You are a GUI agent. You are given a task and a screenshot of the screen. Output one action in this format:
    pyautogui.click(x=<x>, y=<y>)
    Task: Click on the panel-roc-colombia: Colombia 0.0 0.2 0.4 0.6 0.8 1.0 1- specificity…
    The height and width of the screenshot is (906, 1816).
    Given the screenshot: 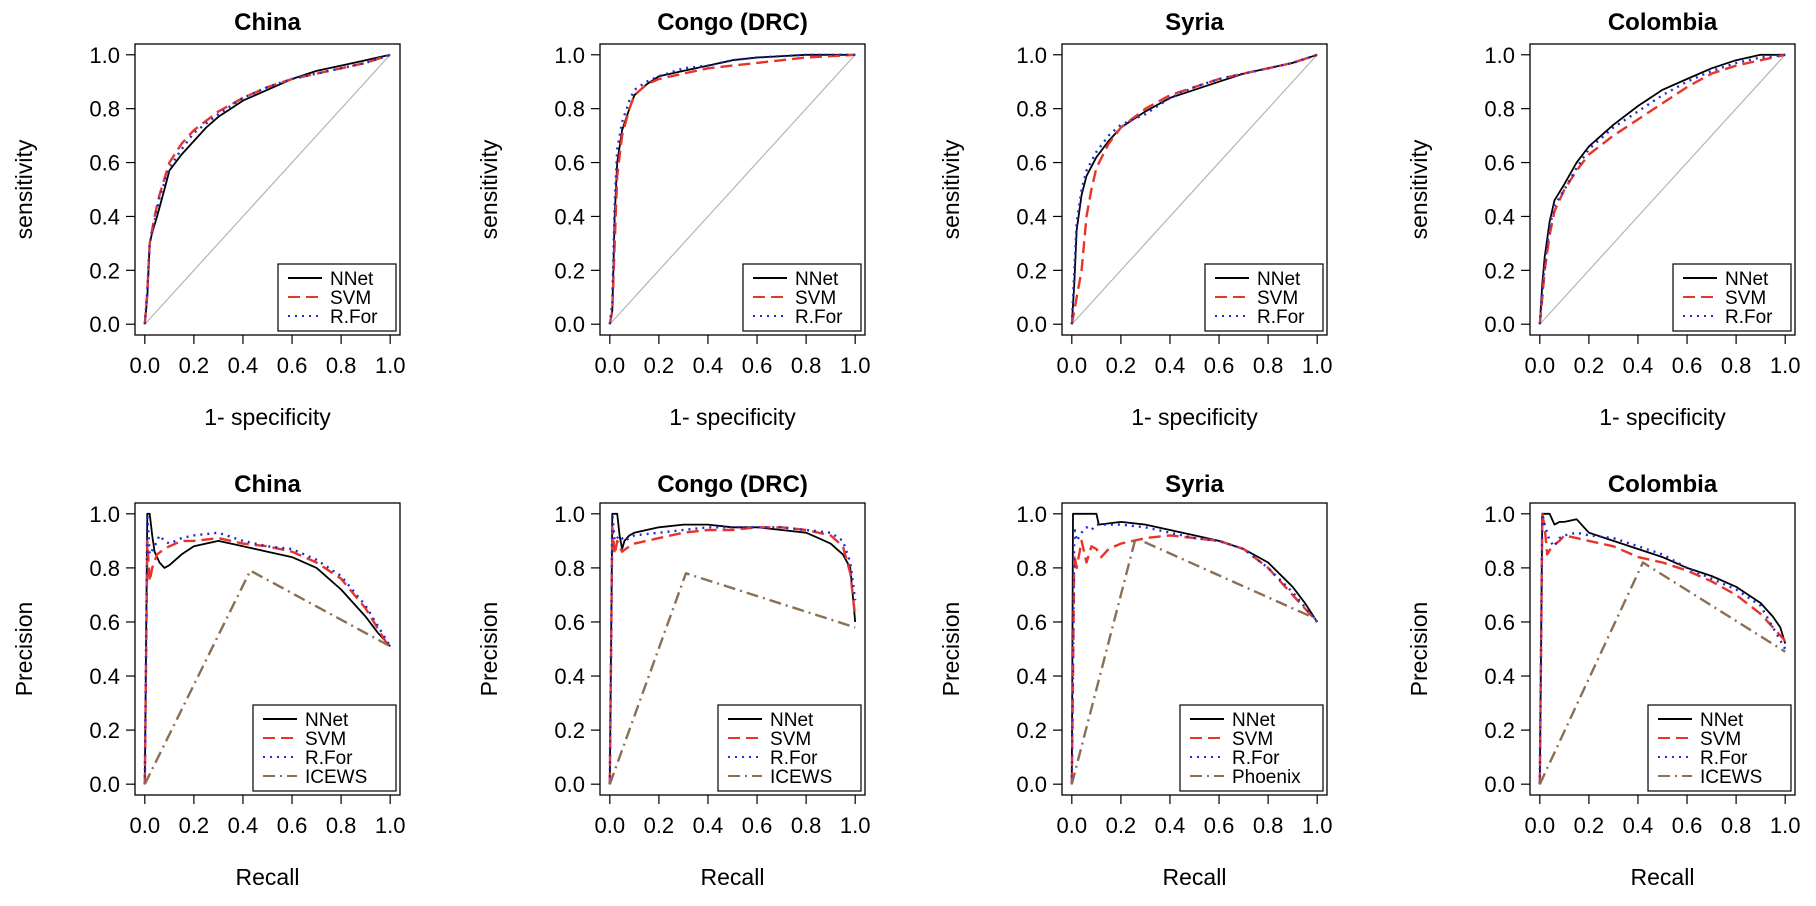 What is the action you would take?
    pyautogui.click(x=1603, y=219)
    